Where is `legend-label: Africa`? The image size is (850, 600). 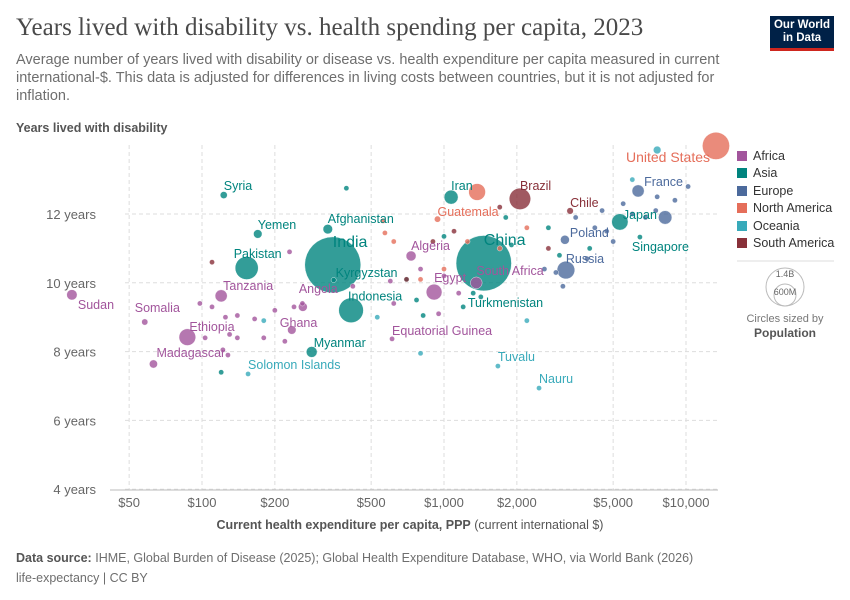 legend-label: Africa is located at coordinates (769, 155).